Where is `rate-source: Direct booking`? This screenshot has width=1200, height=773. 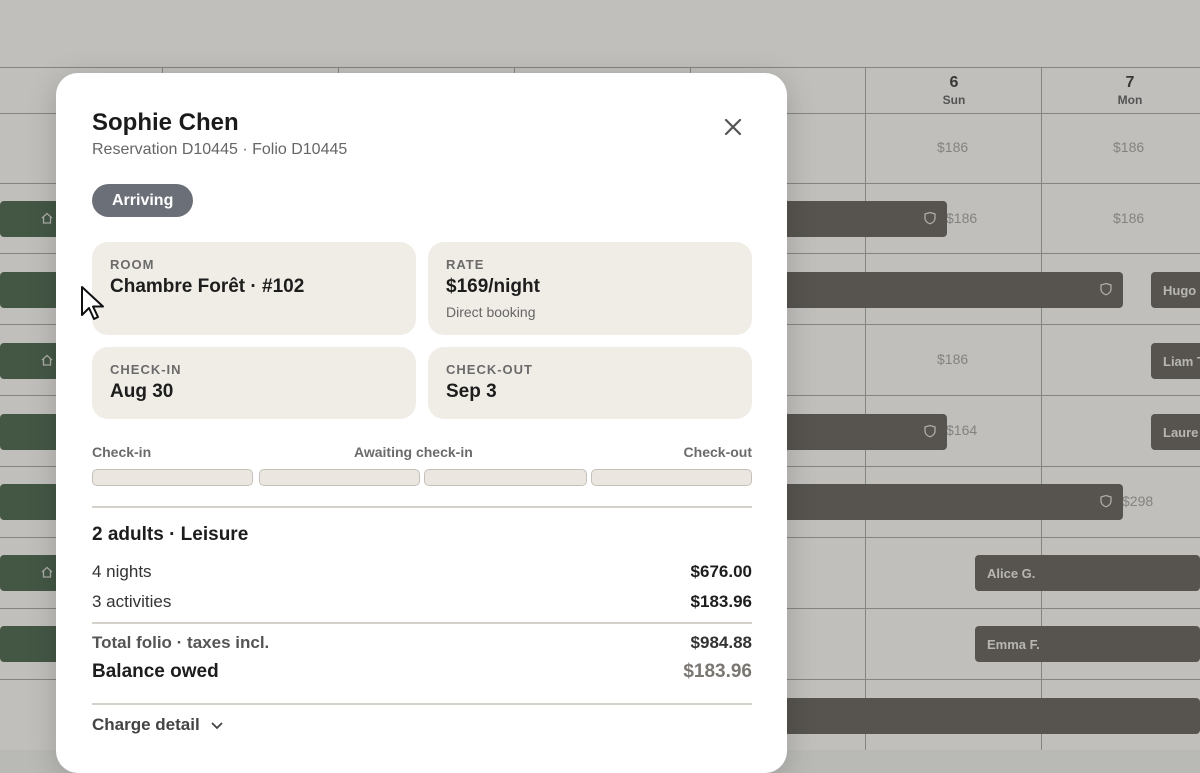
rate-source: Direct booking is located at coordinates (491, 312).